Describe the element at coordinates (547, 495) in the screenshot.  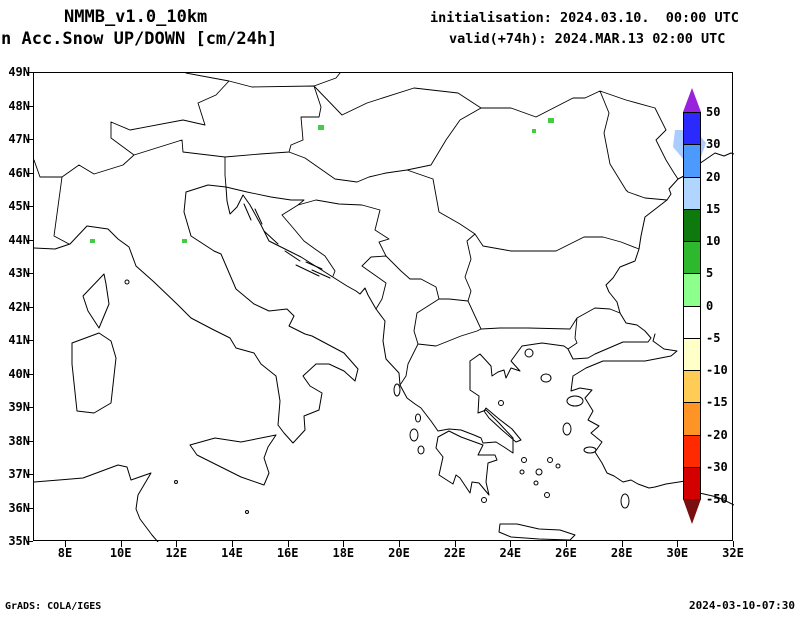
I see `island-santorini` at that location.